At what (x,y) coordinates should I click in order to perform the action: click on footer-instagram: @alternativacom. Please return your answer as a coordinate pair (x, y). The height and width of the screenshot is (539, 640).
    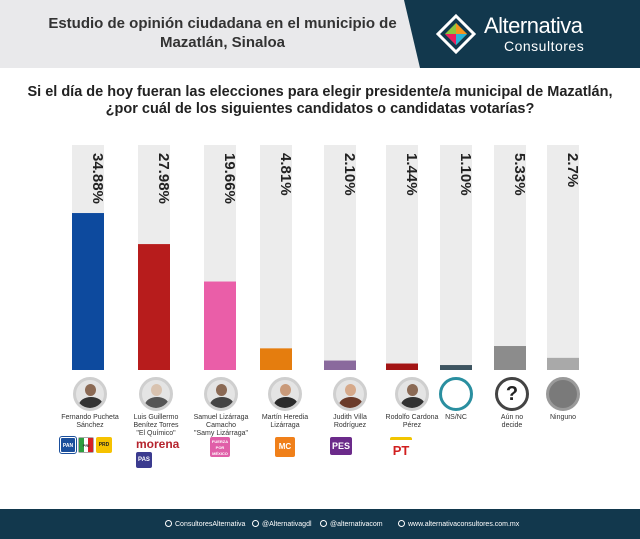
    Looking at the image, I should click on (351, 524).